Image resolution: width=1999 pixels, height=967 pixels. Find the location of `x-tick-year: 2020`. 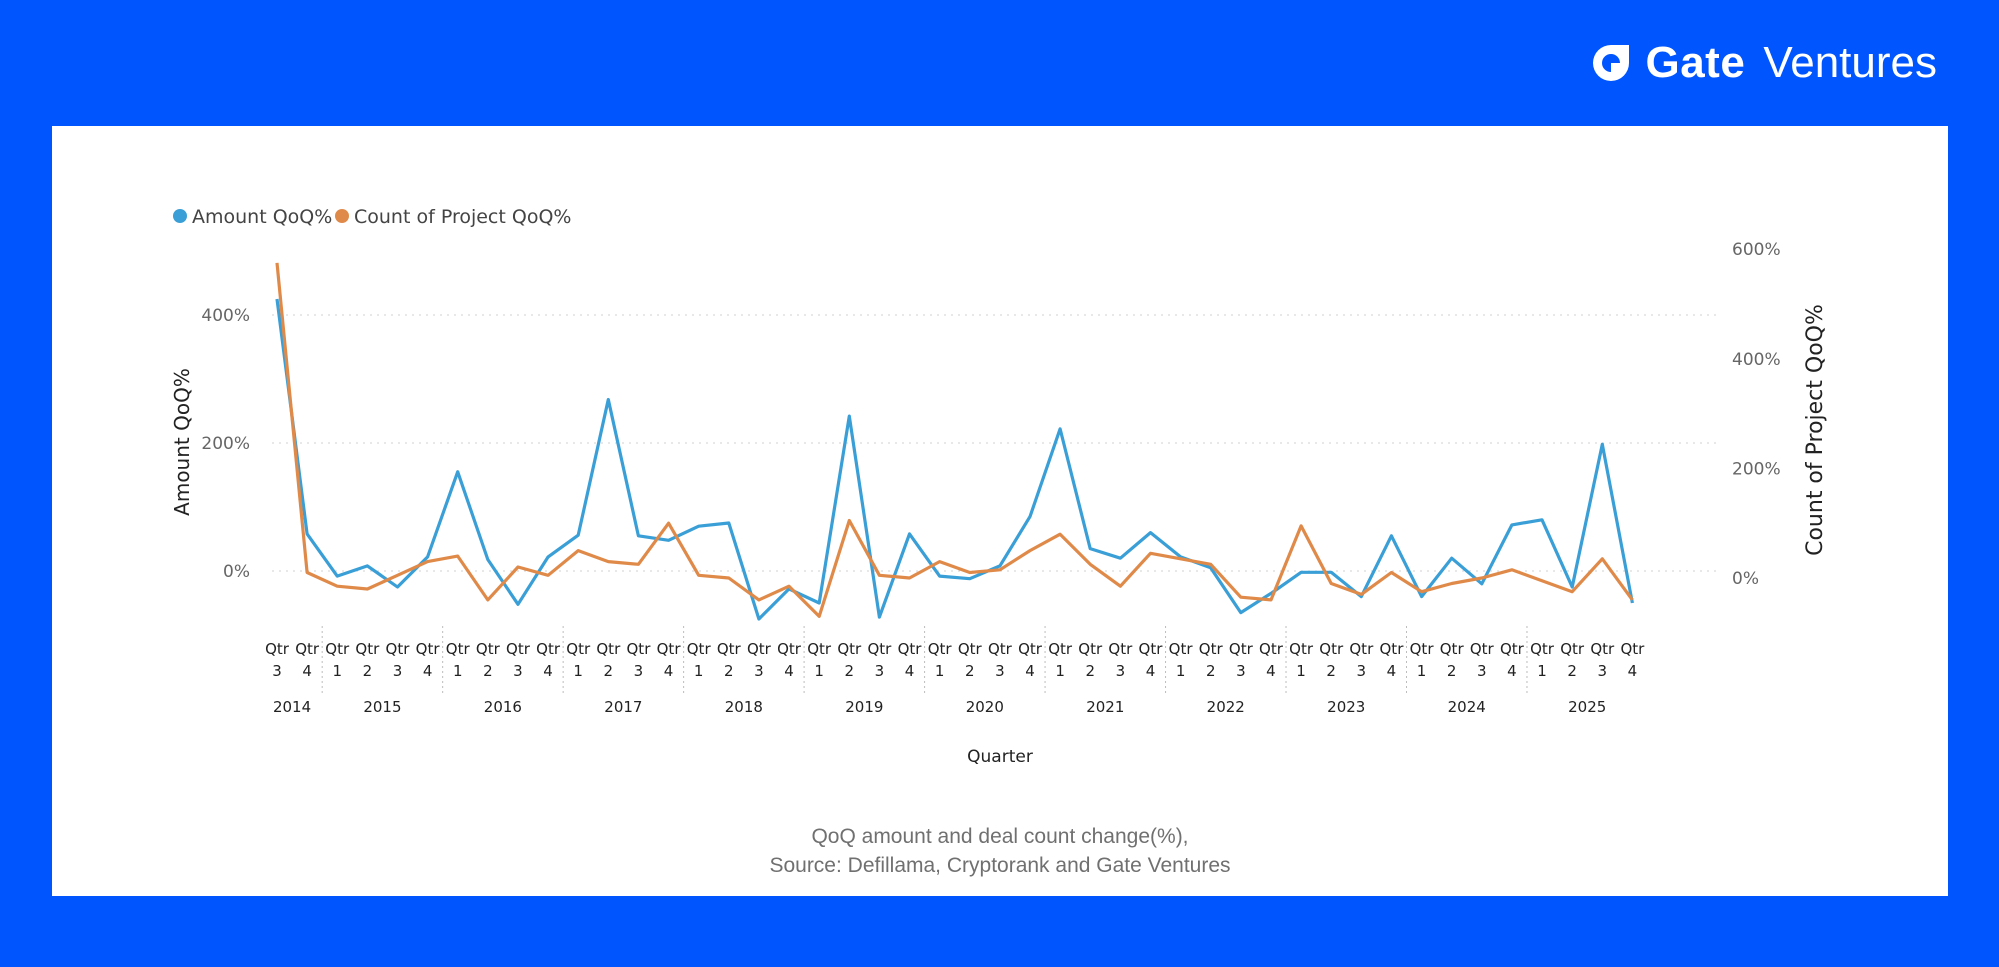

x-tick-year: 2020 is located at coordinates (985, 707).